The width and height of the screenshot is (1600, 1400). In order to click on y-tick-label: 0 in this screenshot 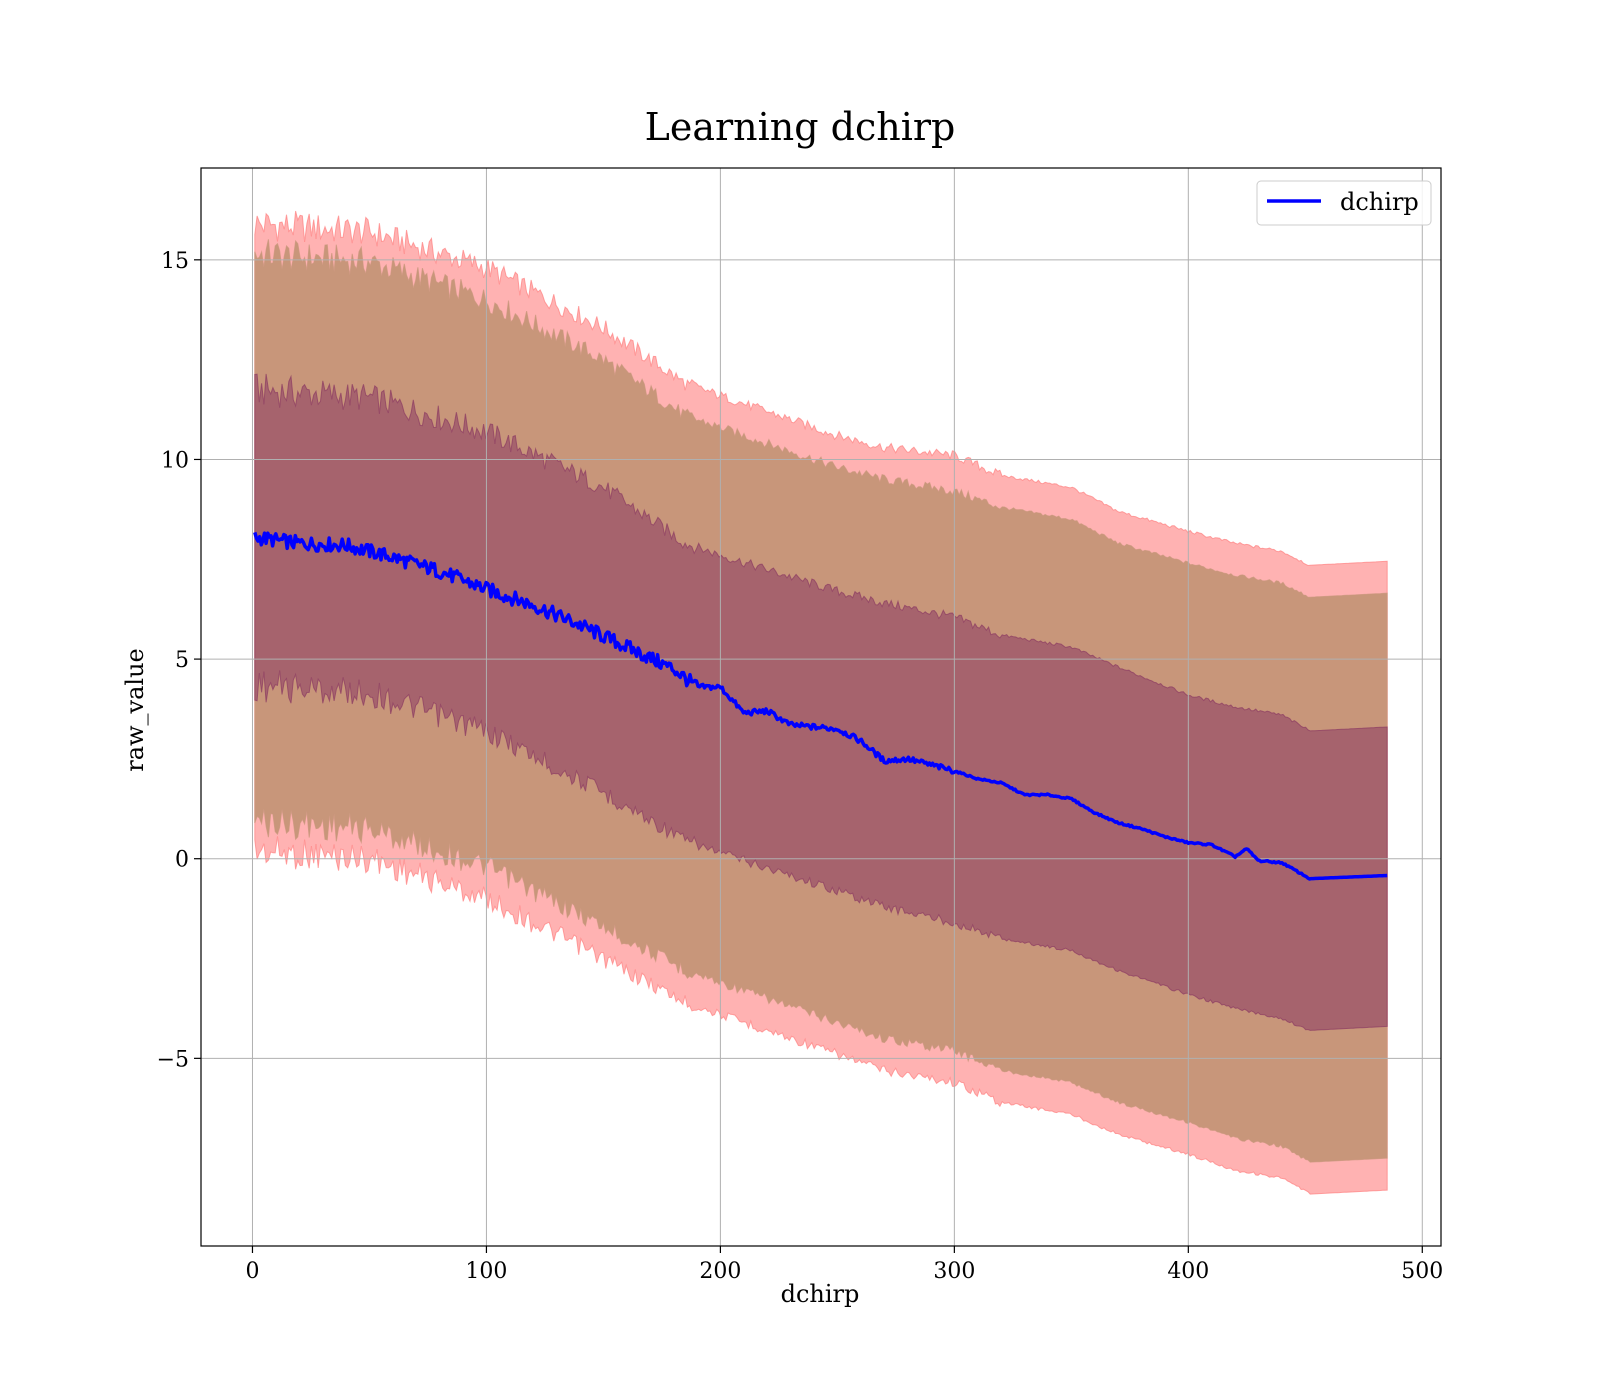, I will do `click(182, 860)`.